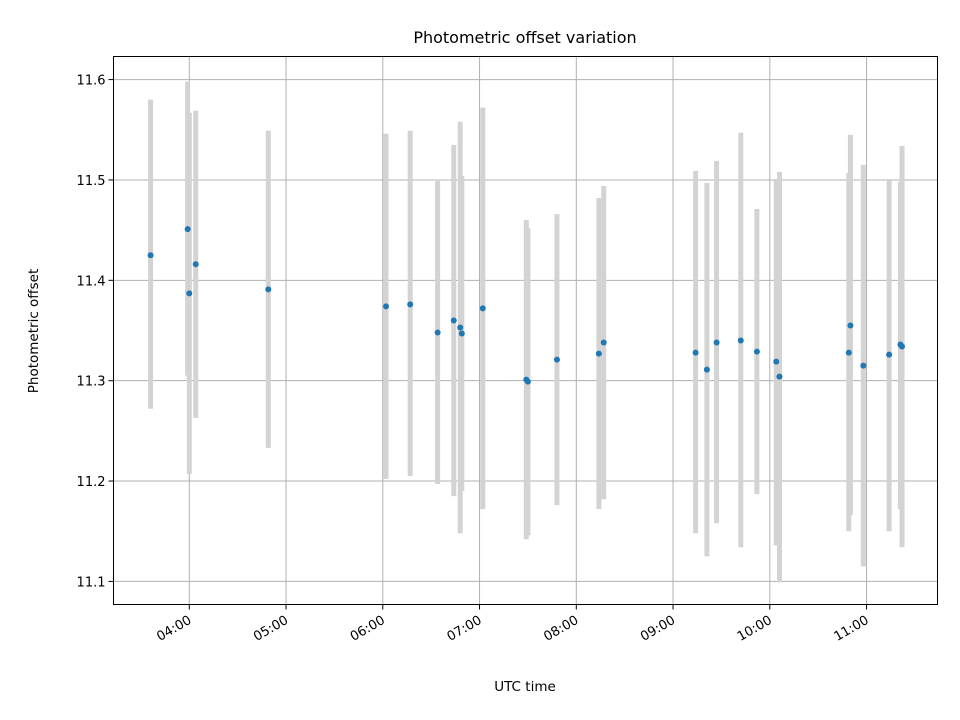  I want to click on y-tick-label: 11.3, so click(91, 382).